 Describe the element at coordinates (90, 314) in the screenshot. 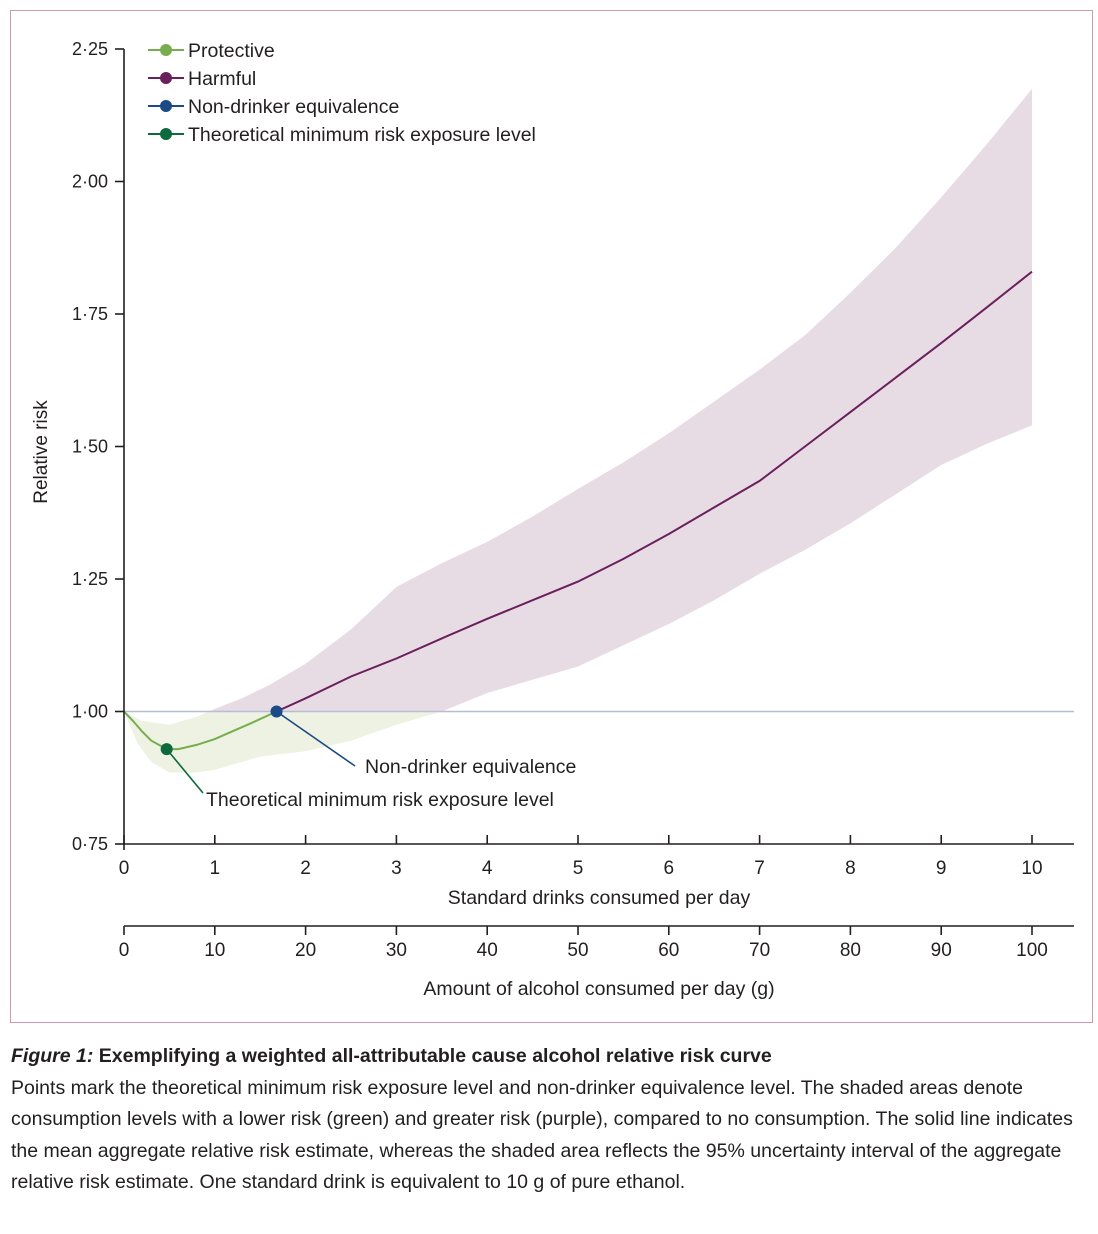

I see `y-tick-label: 1·75` at that location.